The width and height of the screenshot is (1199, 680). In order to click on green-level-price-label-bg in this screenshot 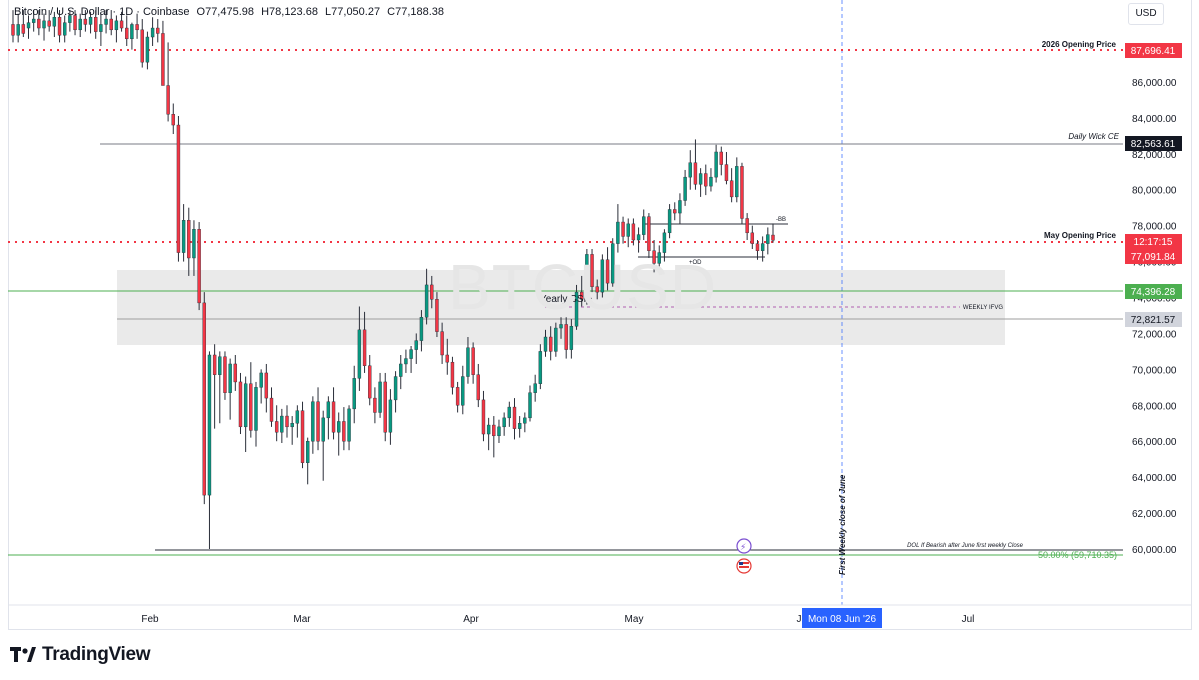, I will do `click(1153, 291)`.